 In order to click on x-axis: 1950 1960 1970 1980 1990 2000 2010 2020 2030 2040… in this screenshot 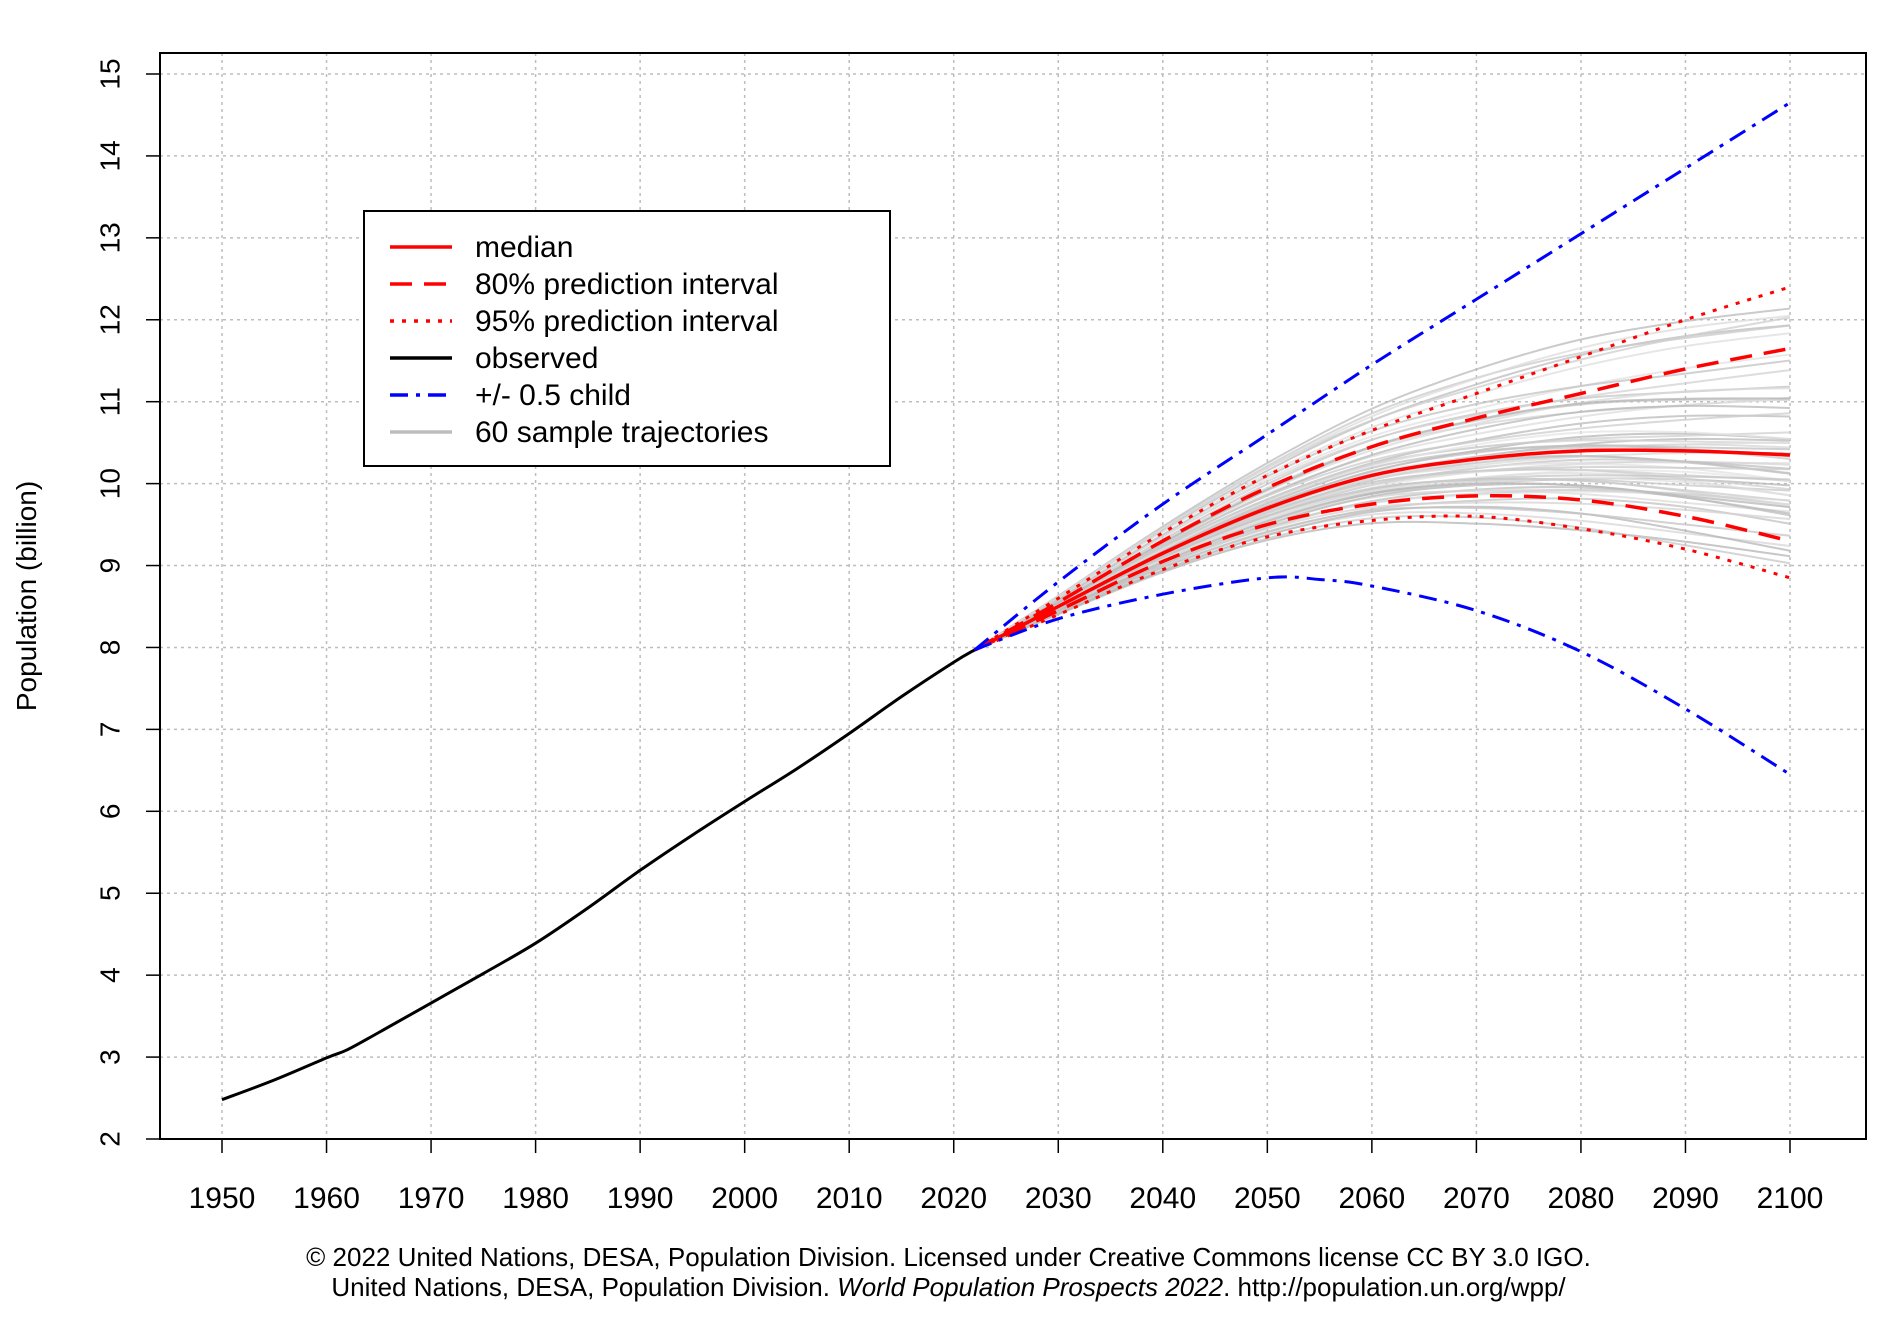, I will do `click(1006, 1177)`.